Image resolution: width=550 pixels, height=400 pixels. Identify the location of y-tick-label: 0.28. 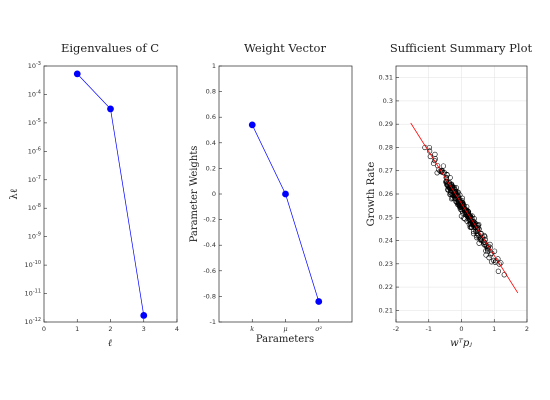
(386, 147).